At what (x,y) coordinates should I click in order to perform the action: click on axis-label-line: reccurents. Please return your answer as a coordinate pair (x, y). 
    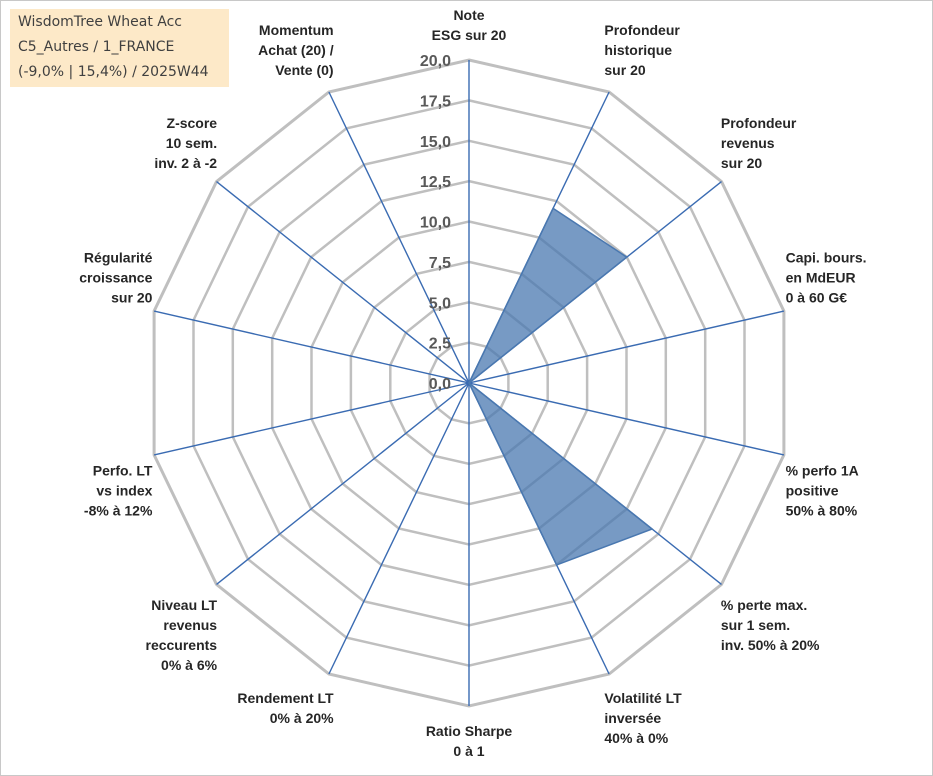
    Looking at the image, I should click on (182, 645).